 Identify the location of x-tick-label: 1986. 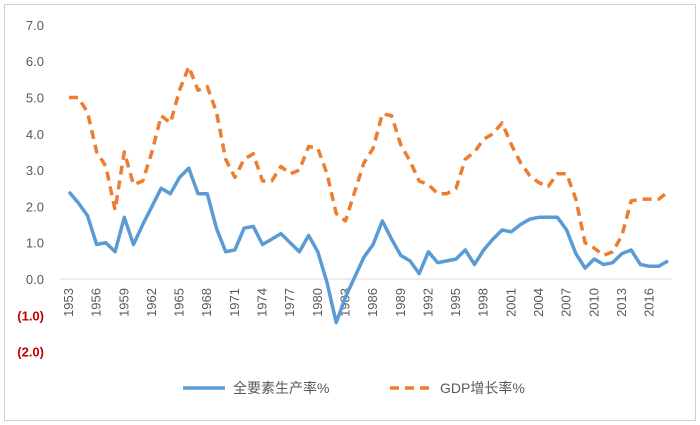
(372, 302).